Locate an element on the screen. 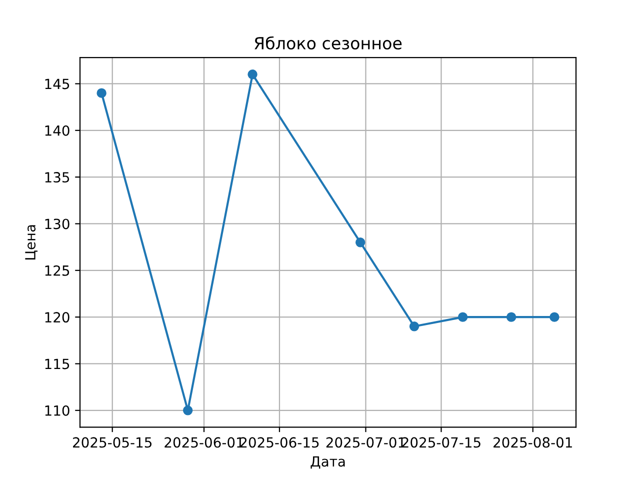  y-tick-label: 140 is located at coordinates (57, 130).